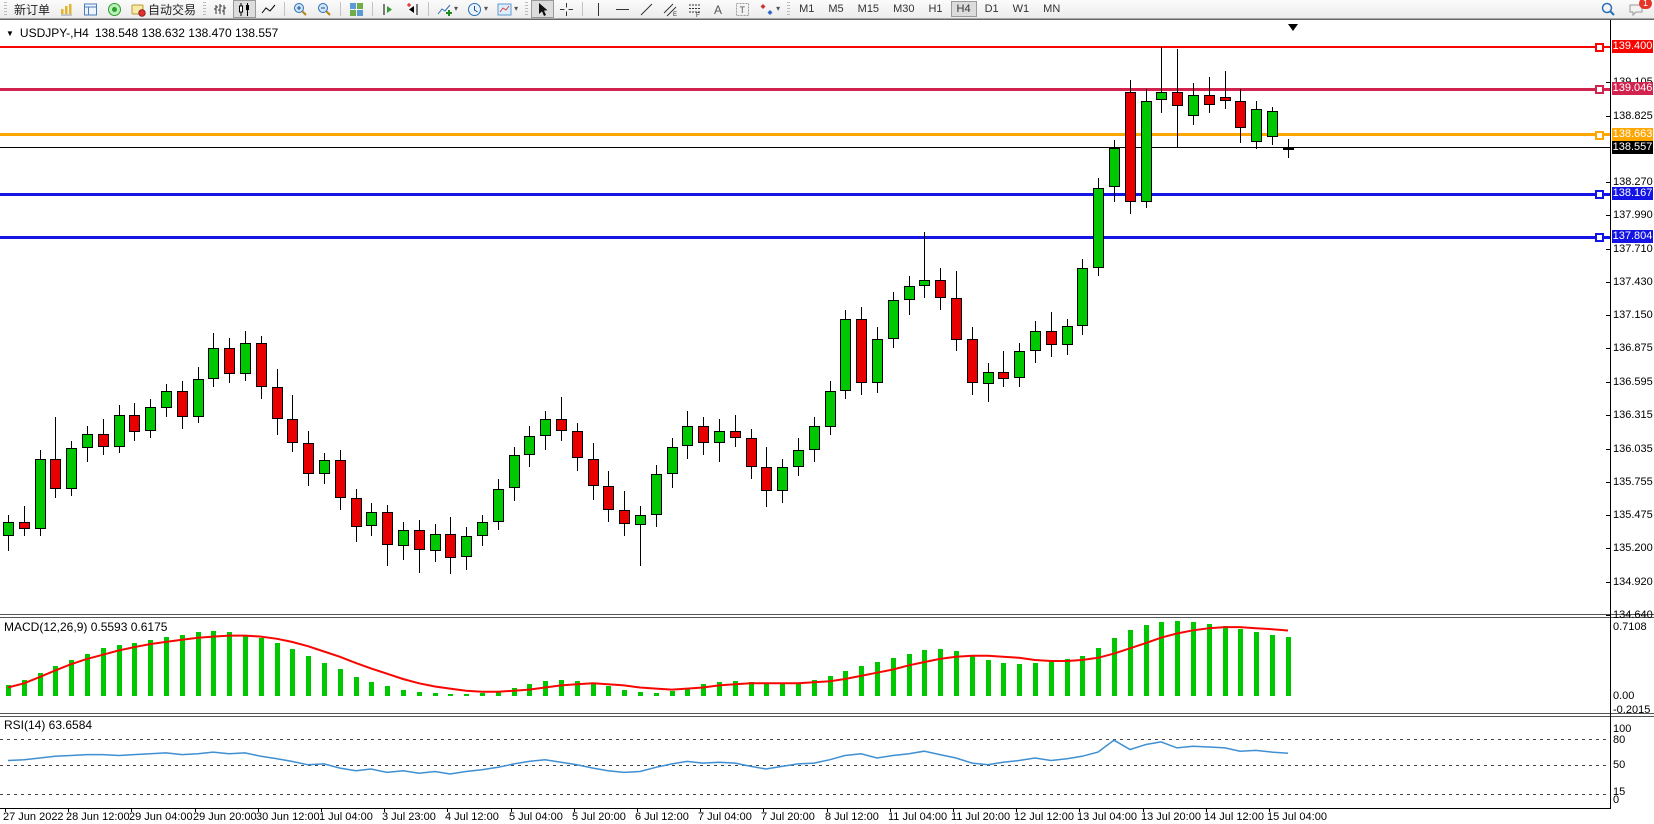  Describe the element at coordinates (225, 817) in the screenshot. I see `time-label: 29 Jun 20:00` at that location.